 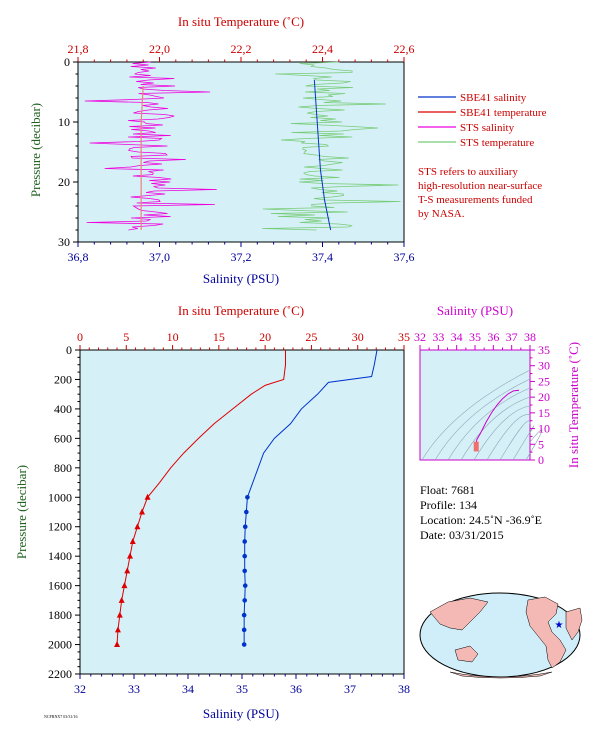 What do you see at coordinates (241, 310) in the screenshot?
I see `profile-top-axis-title: In situ Temperature (˚C)` at bounding box center [241, 310].